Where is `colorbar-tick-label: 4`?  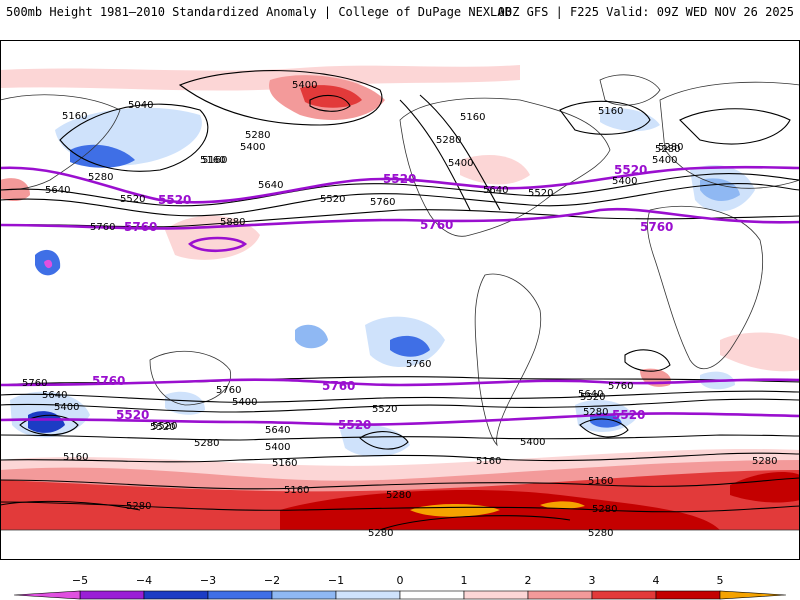
colorbar-tick-label: 4 is located at coordinates (656, 580).